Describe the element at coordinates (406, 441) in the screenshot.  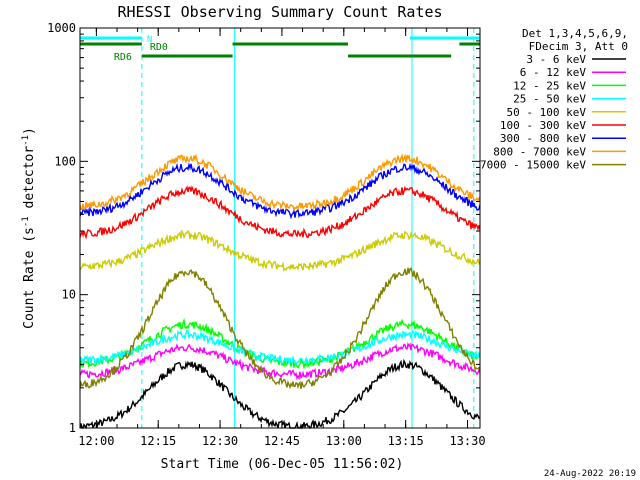
I see `x-tick-label: 13:15` at that location.